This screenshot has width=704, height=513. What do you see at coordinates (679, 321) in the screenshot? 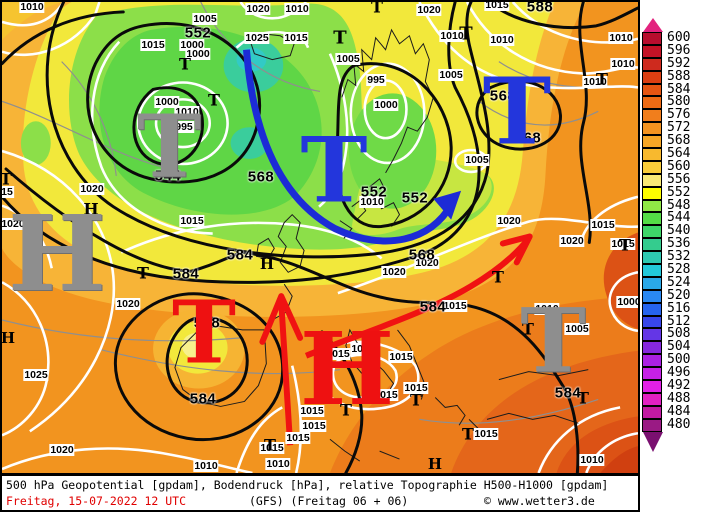
I see `legend-value: 512` at bounding box center [679, 321].